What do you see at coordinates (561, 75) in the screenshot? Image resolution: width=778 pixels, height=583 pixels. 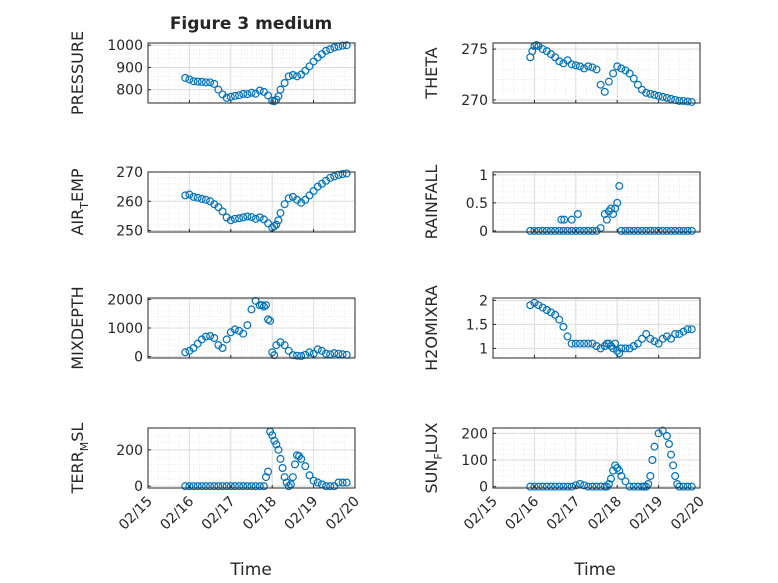 I see `subplot-theta: 270 275 THETA` at bounding box center [561, 75].